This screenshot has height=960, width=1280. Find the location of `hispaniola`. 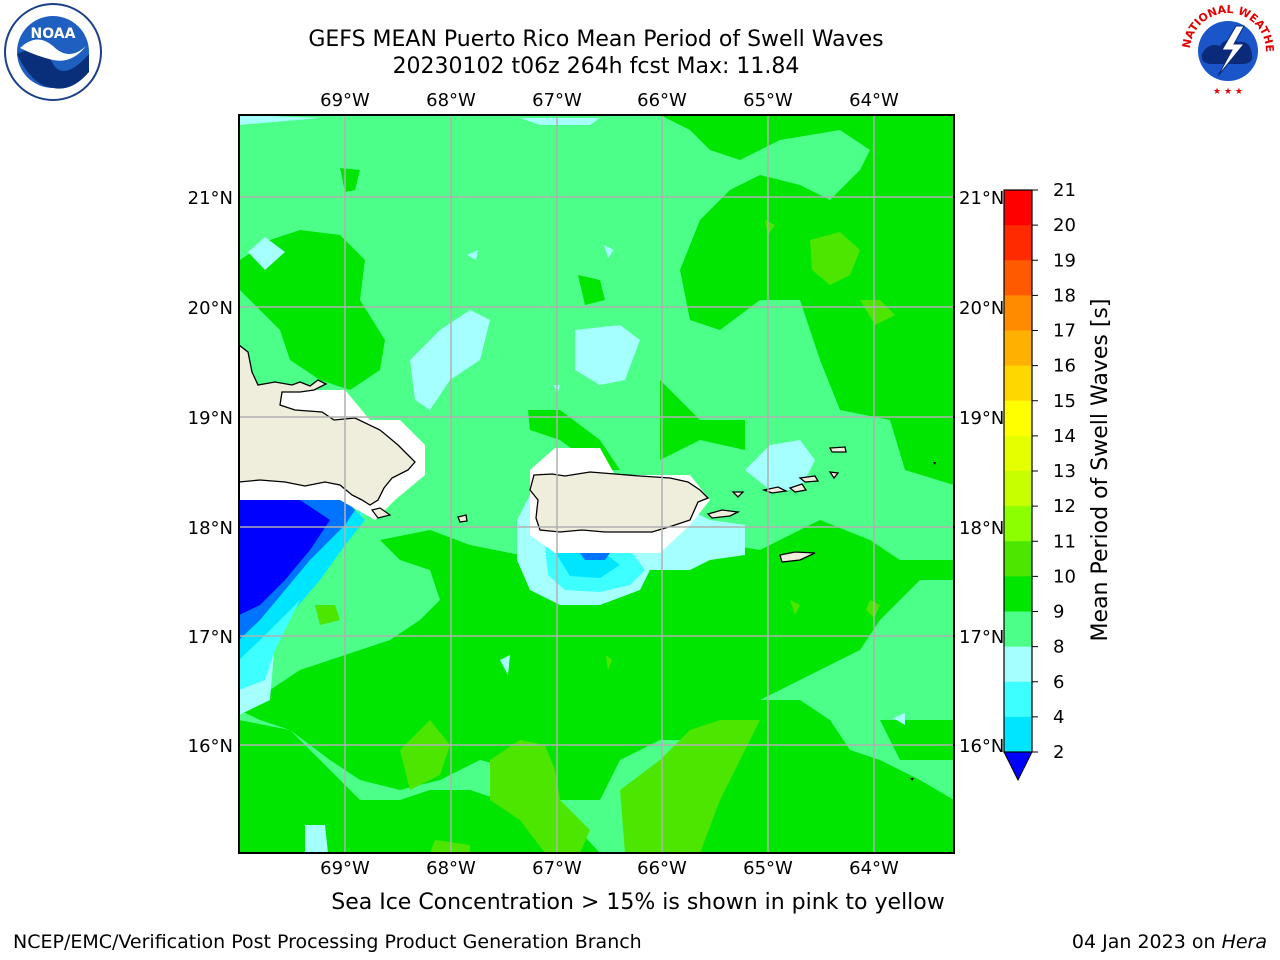

hispaniola is located at coordinates (327, 425).